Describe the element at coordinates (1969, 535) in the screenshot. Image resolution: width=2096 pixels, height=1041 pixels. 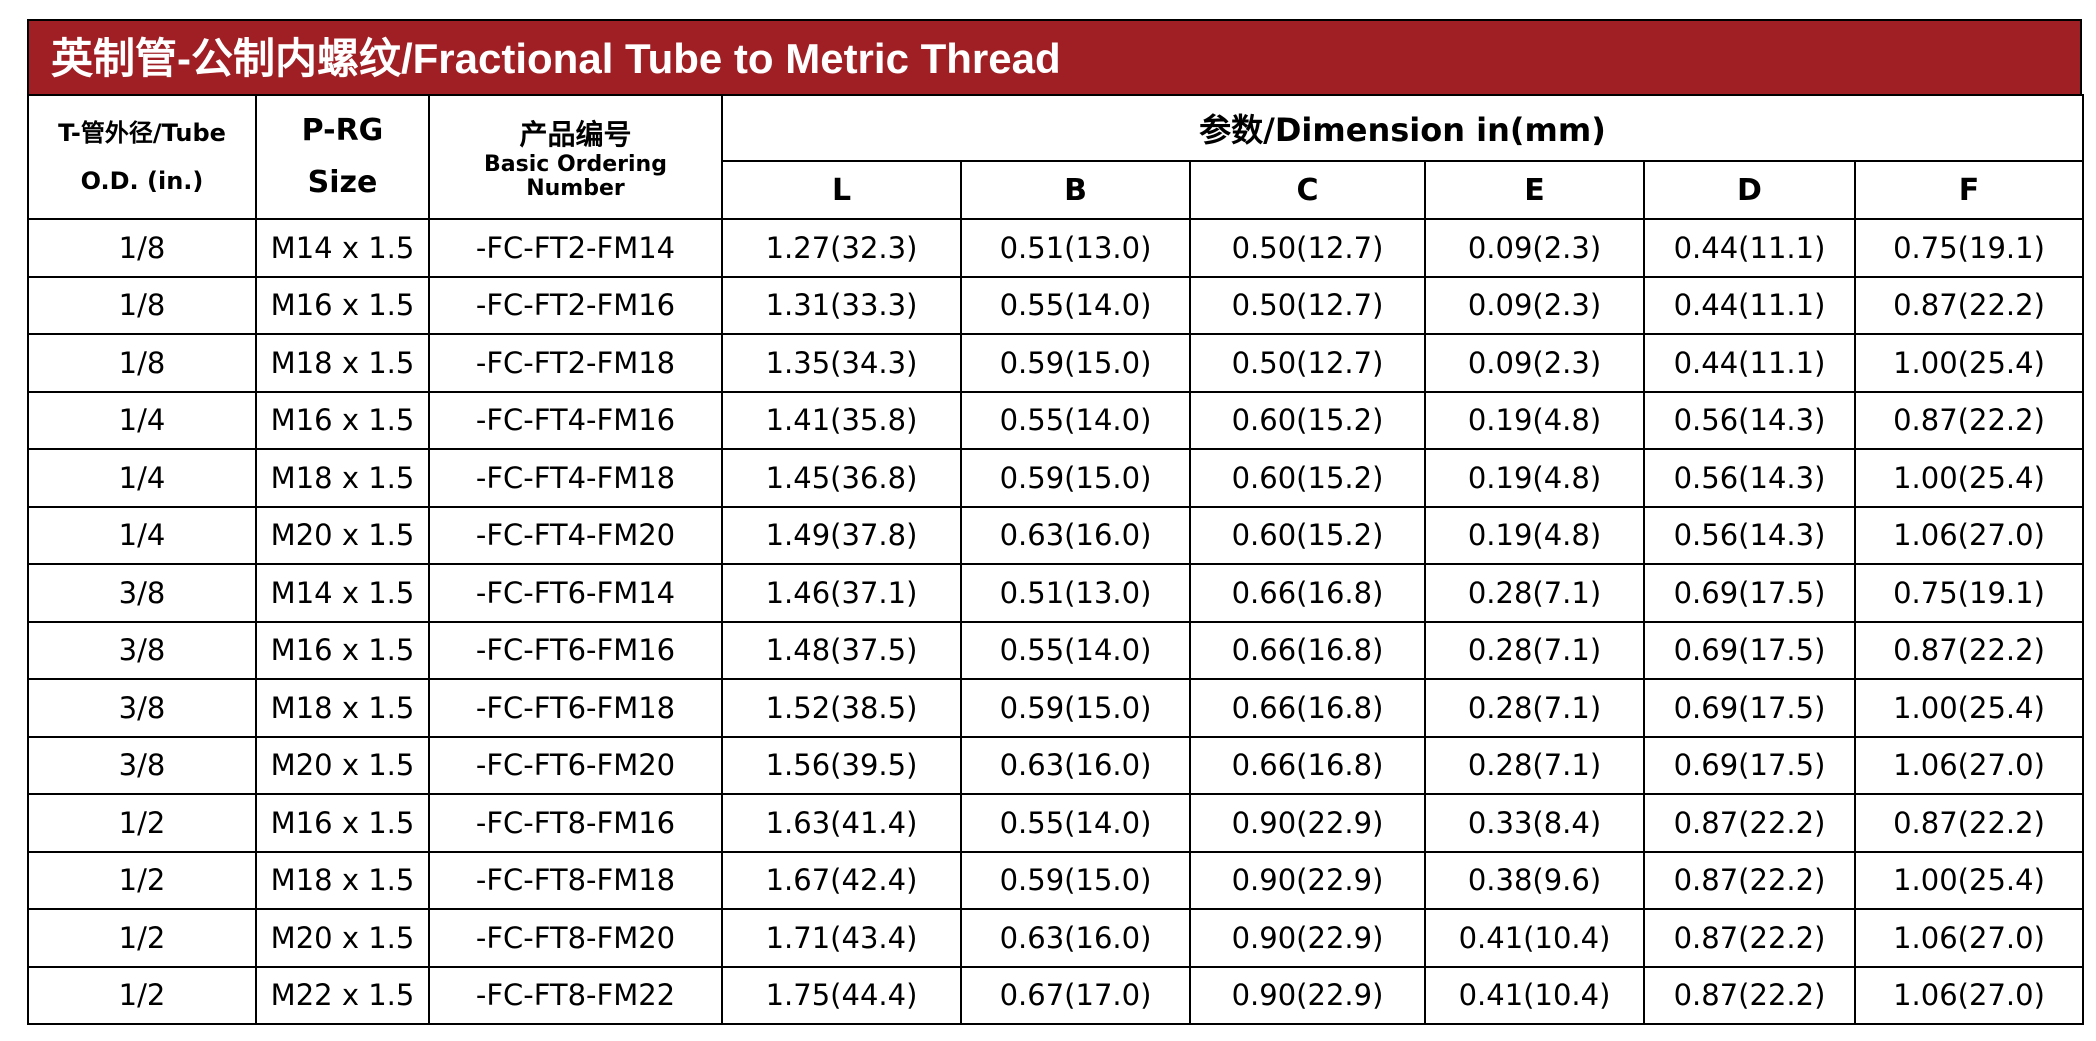
I see `table-cell: 1.06(27.0)` at that location.